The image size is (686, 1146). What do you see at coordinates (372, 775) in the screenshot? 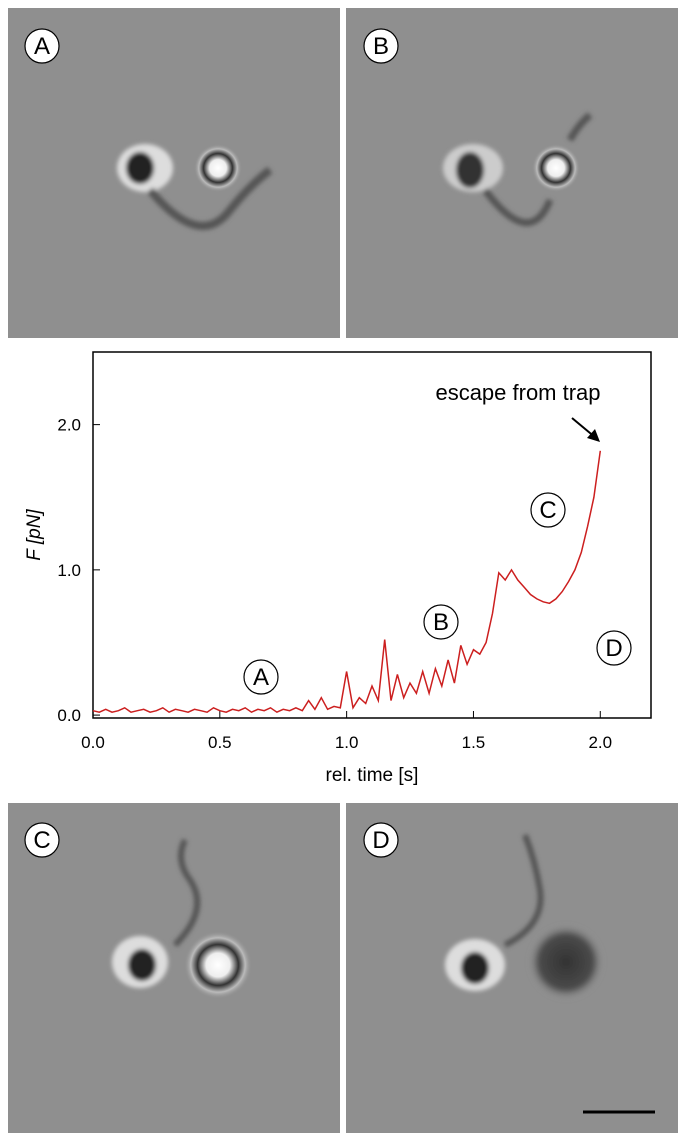
I see `x-axis-label: rel. time [s]` at bounding box center [372, 775].